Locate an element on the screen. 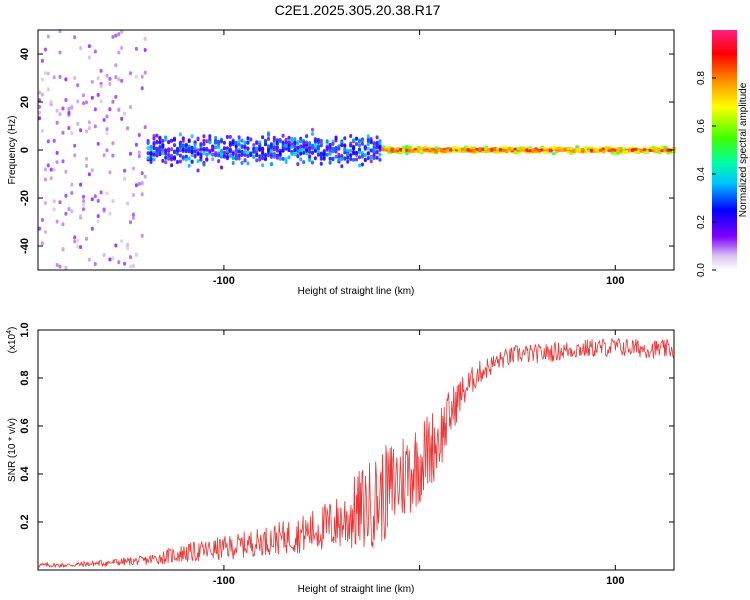 This screenshot has width=750, height=600. y-tick-label: 40 is located at coordinates (25, 54).